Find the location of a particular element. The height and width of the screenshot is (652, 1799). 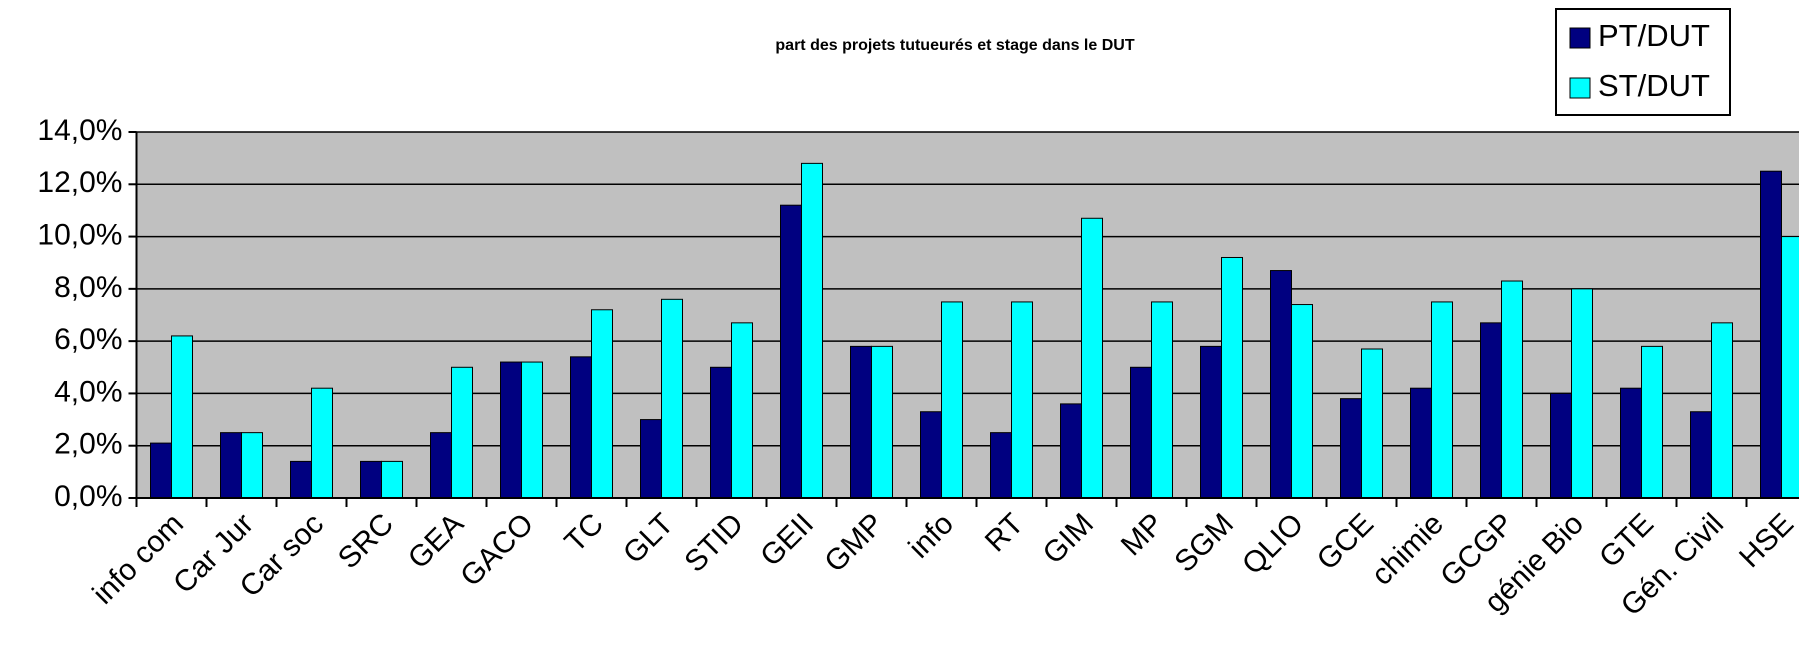

y-tick-label: 8,0% is located at coordinates (88, 287).